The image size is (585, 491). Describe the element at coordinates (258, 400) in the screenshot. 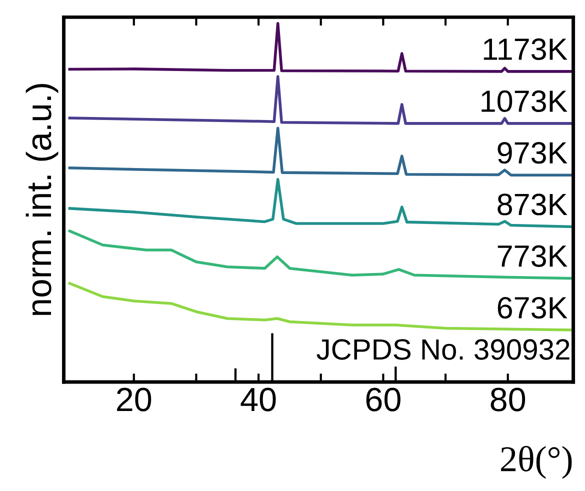

I see `x-tick-label: 40` at that location.